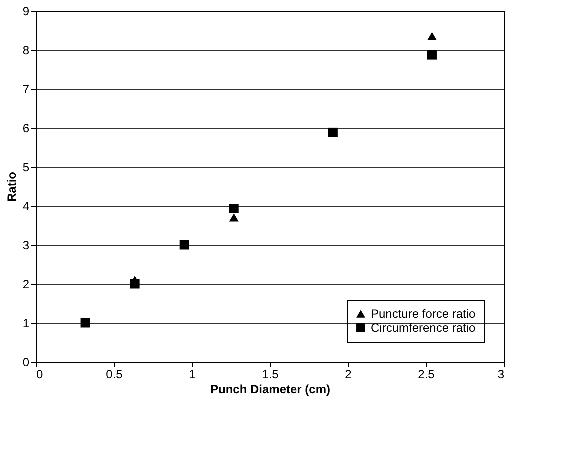 Image resolution: width=581 pixels, height=456 pixels. Describe the element at coordinates (501, 375) in the screenshot. I see `x-tick-label: 3` at that location.